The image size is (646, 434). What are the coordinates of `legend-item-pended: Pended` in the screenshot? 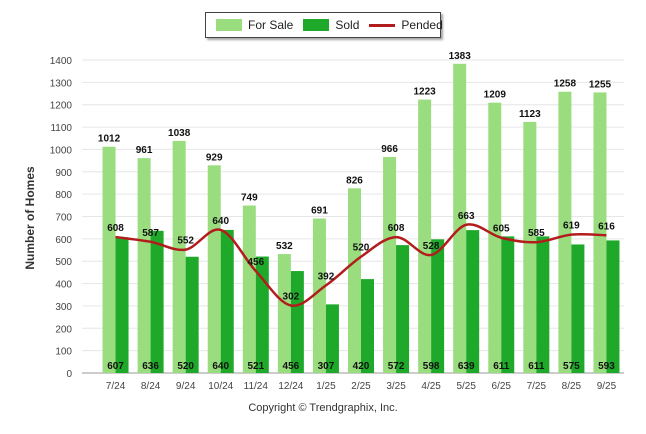 It's located at (406, 25).